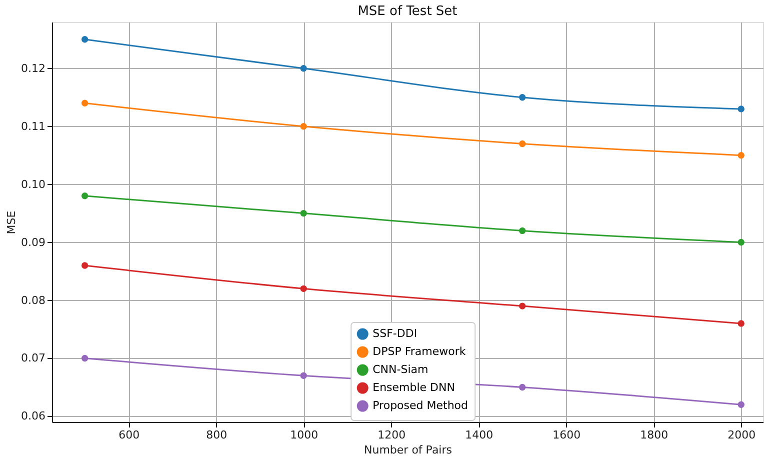  Describe the element at coordinates (33, 300) in the screenshot. I see `y-tick-label: 0.08` at that location.